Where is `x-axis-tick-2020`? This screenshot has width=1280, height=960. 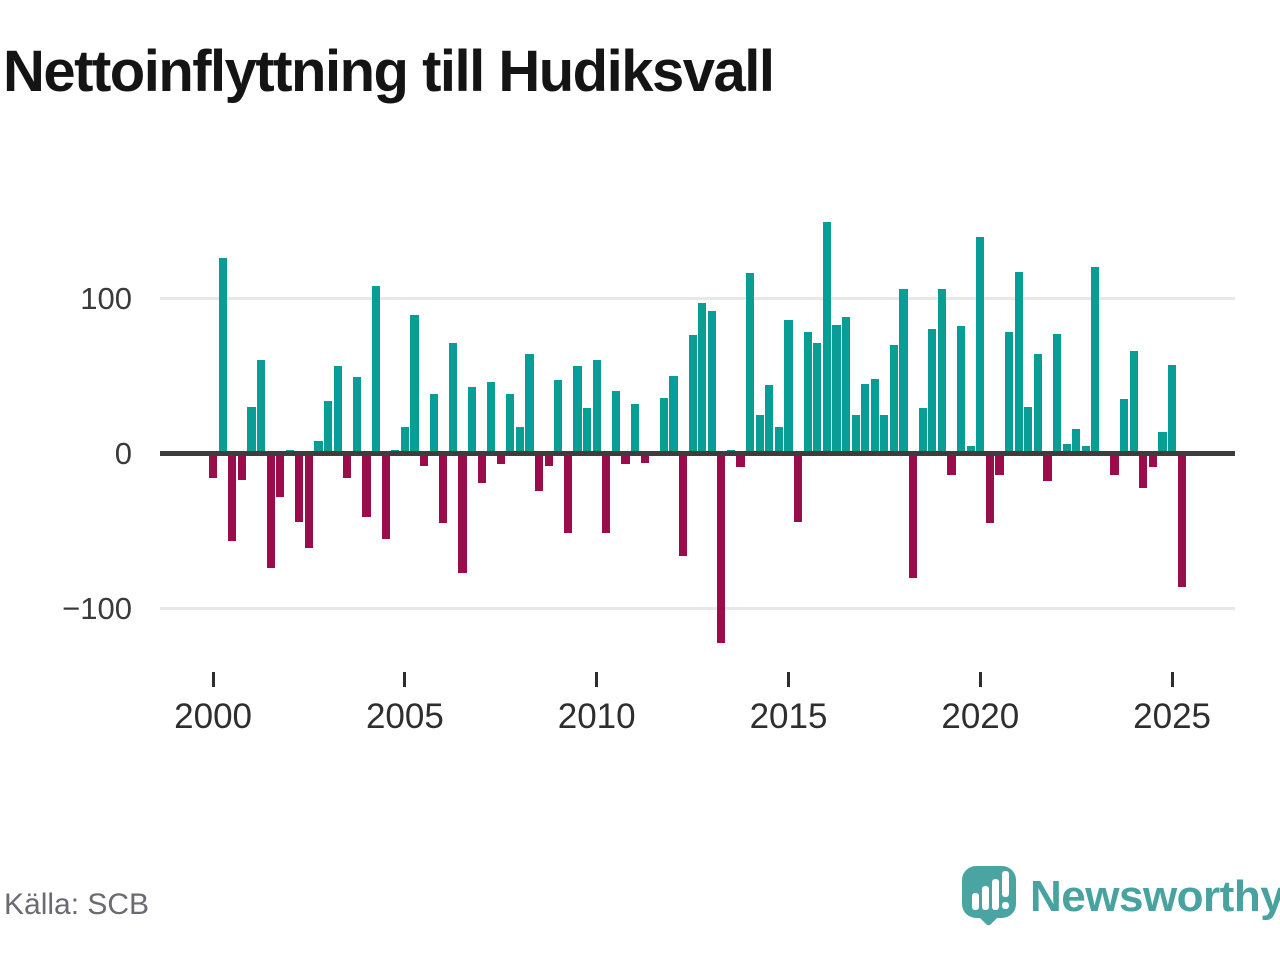
x-axis-tick-2020 is located at coordinates (980, 679).